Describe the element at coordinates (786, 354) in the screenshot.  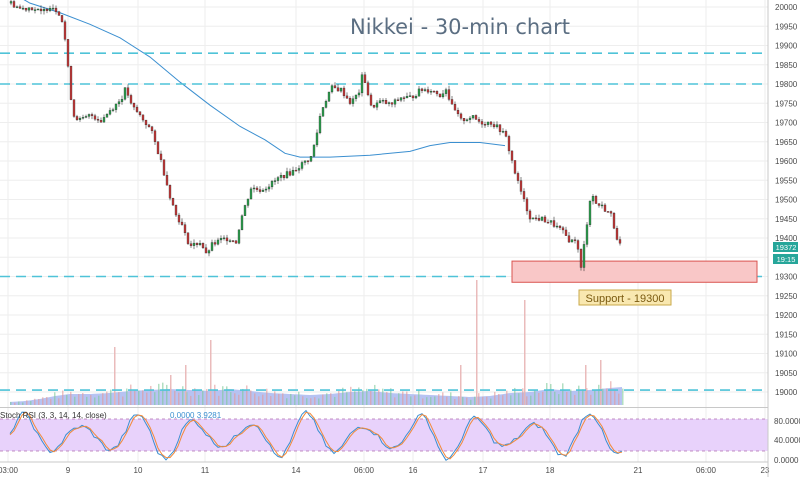
I see `price-tick-label: 19100` at that location.